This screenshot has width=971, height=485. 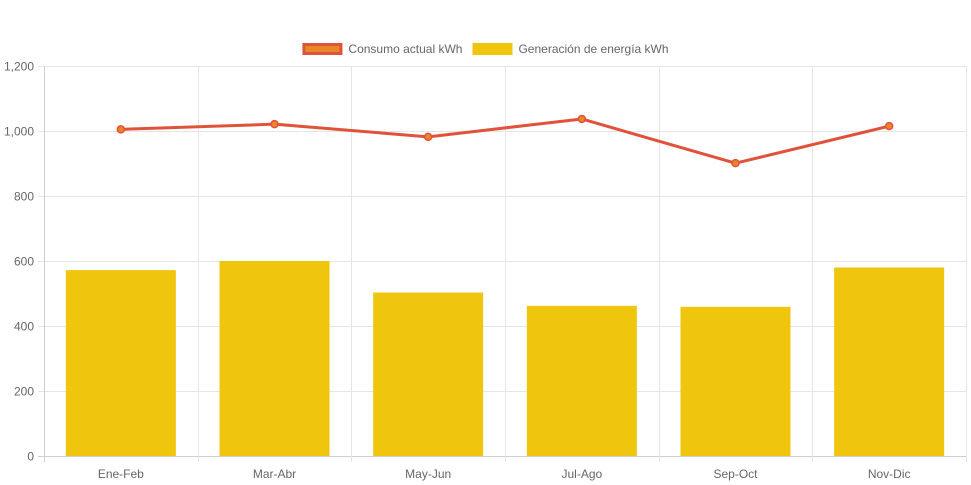 I want to click on legend-label: Consumo actual kWh, so click(x=405, y=49).